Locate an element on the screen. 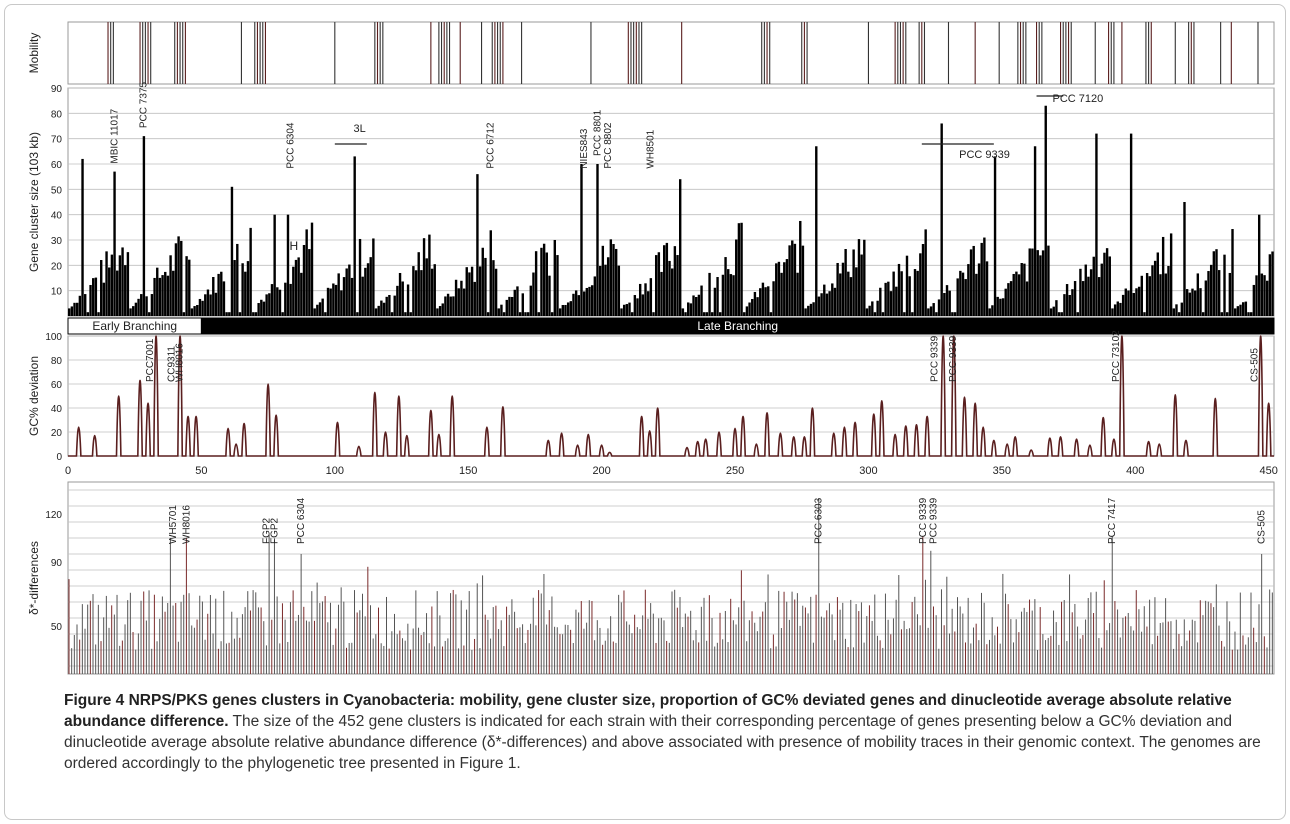 This screenshot has width=1290, height=824. mobility-axis-title: Mobility is located at coordinates (34, 53).